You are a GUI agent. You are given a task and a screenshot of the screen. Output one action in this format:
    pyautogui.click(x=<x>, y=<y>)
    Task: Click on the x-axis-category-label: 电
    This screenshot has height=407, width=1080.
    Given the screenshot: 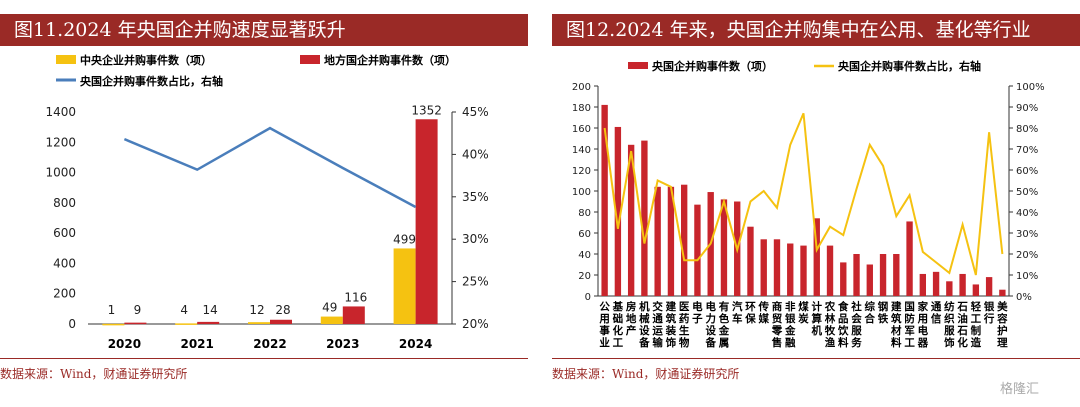 What is the action you would take?
    pyautogui.click(x=710, y=306)
    